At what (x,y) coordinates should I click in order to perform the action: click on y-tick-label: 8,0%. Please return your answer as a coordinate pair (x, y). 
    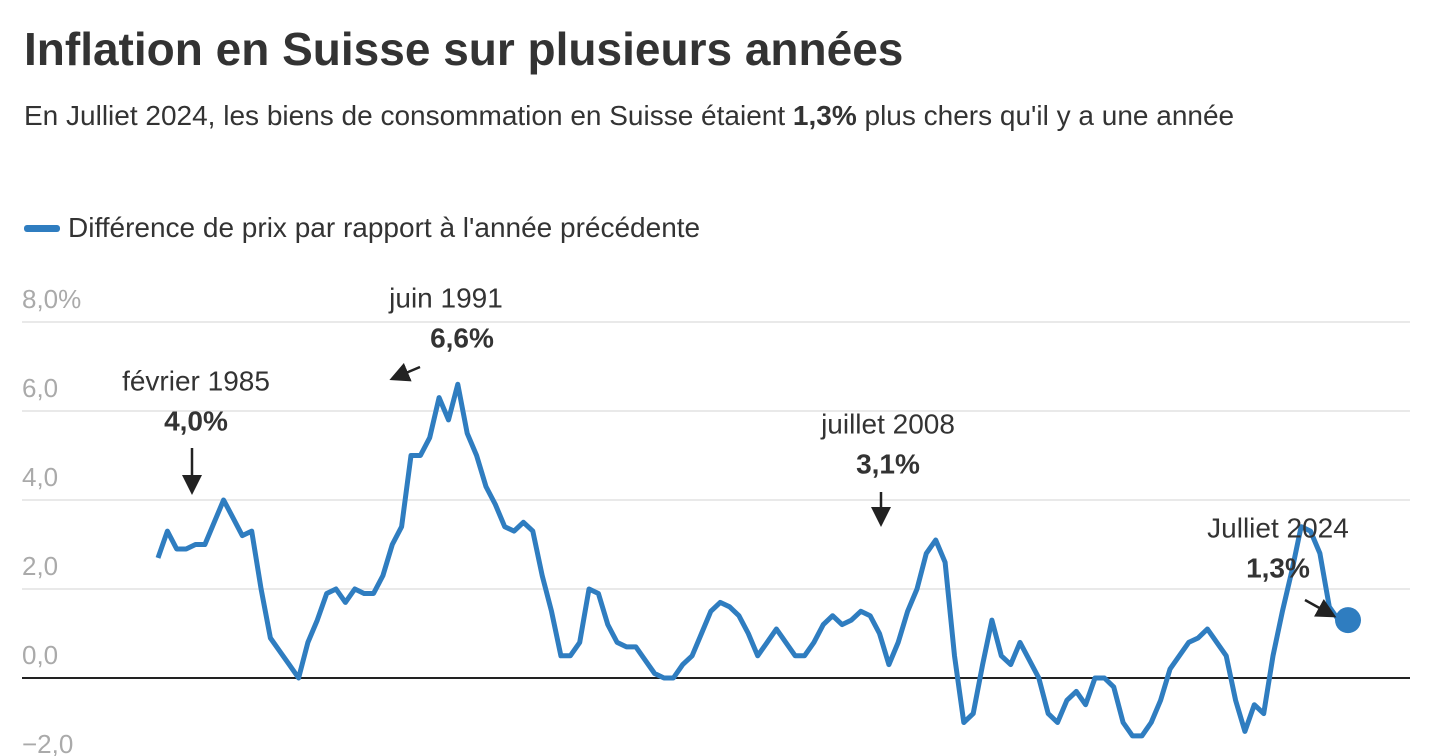
    Looking at the image, I should click on (51, 299).